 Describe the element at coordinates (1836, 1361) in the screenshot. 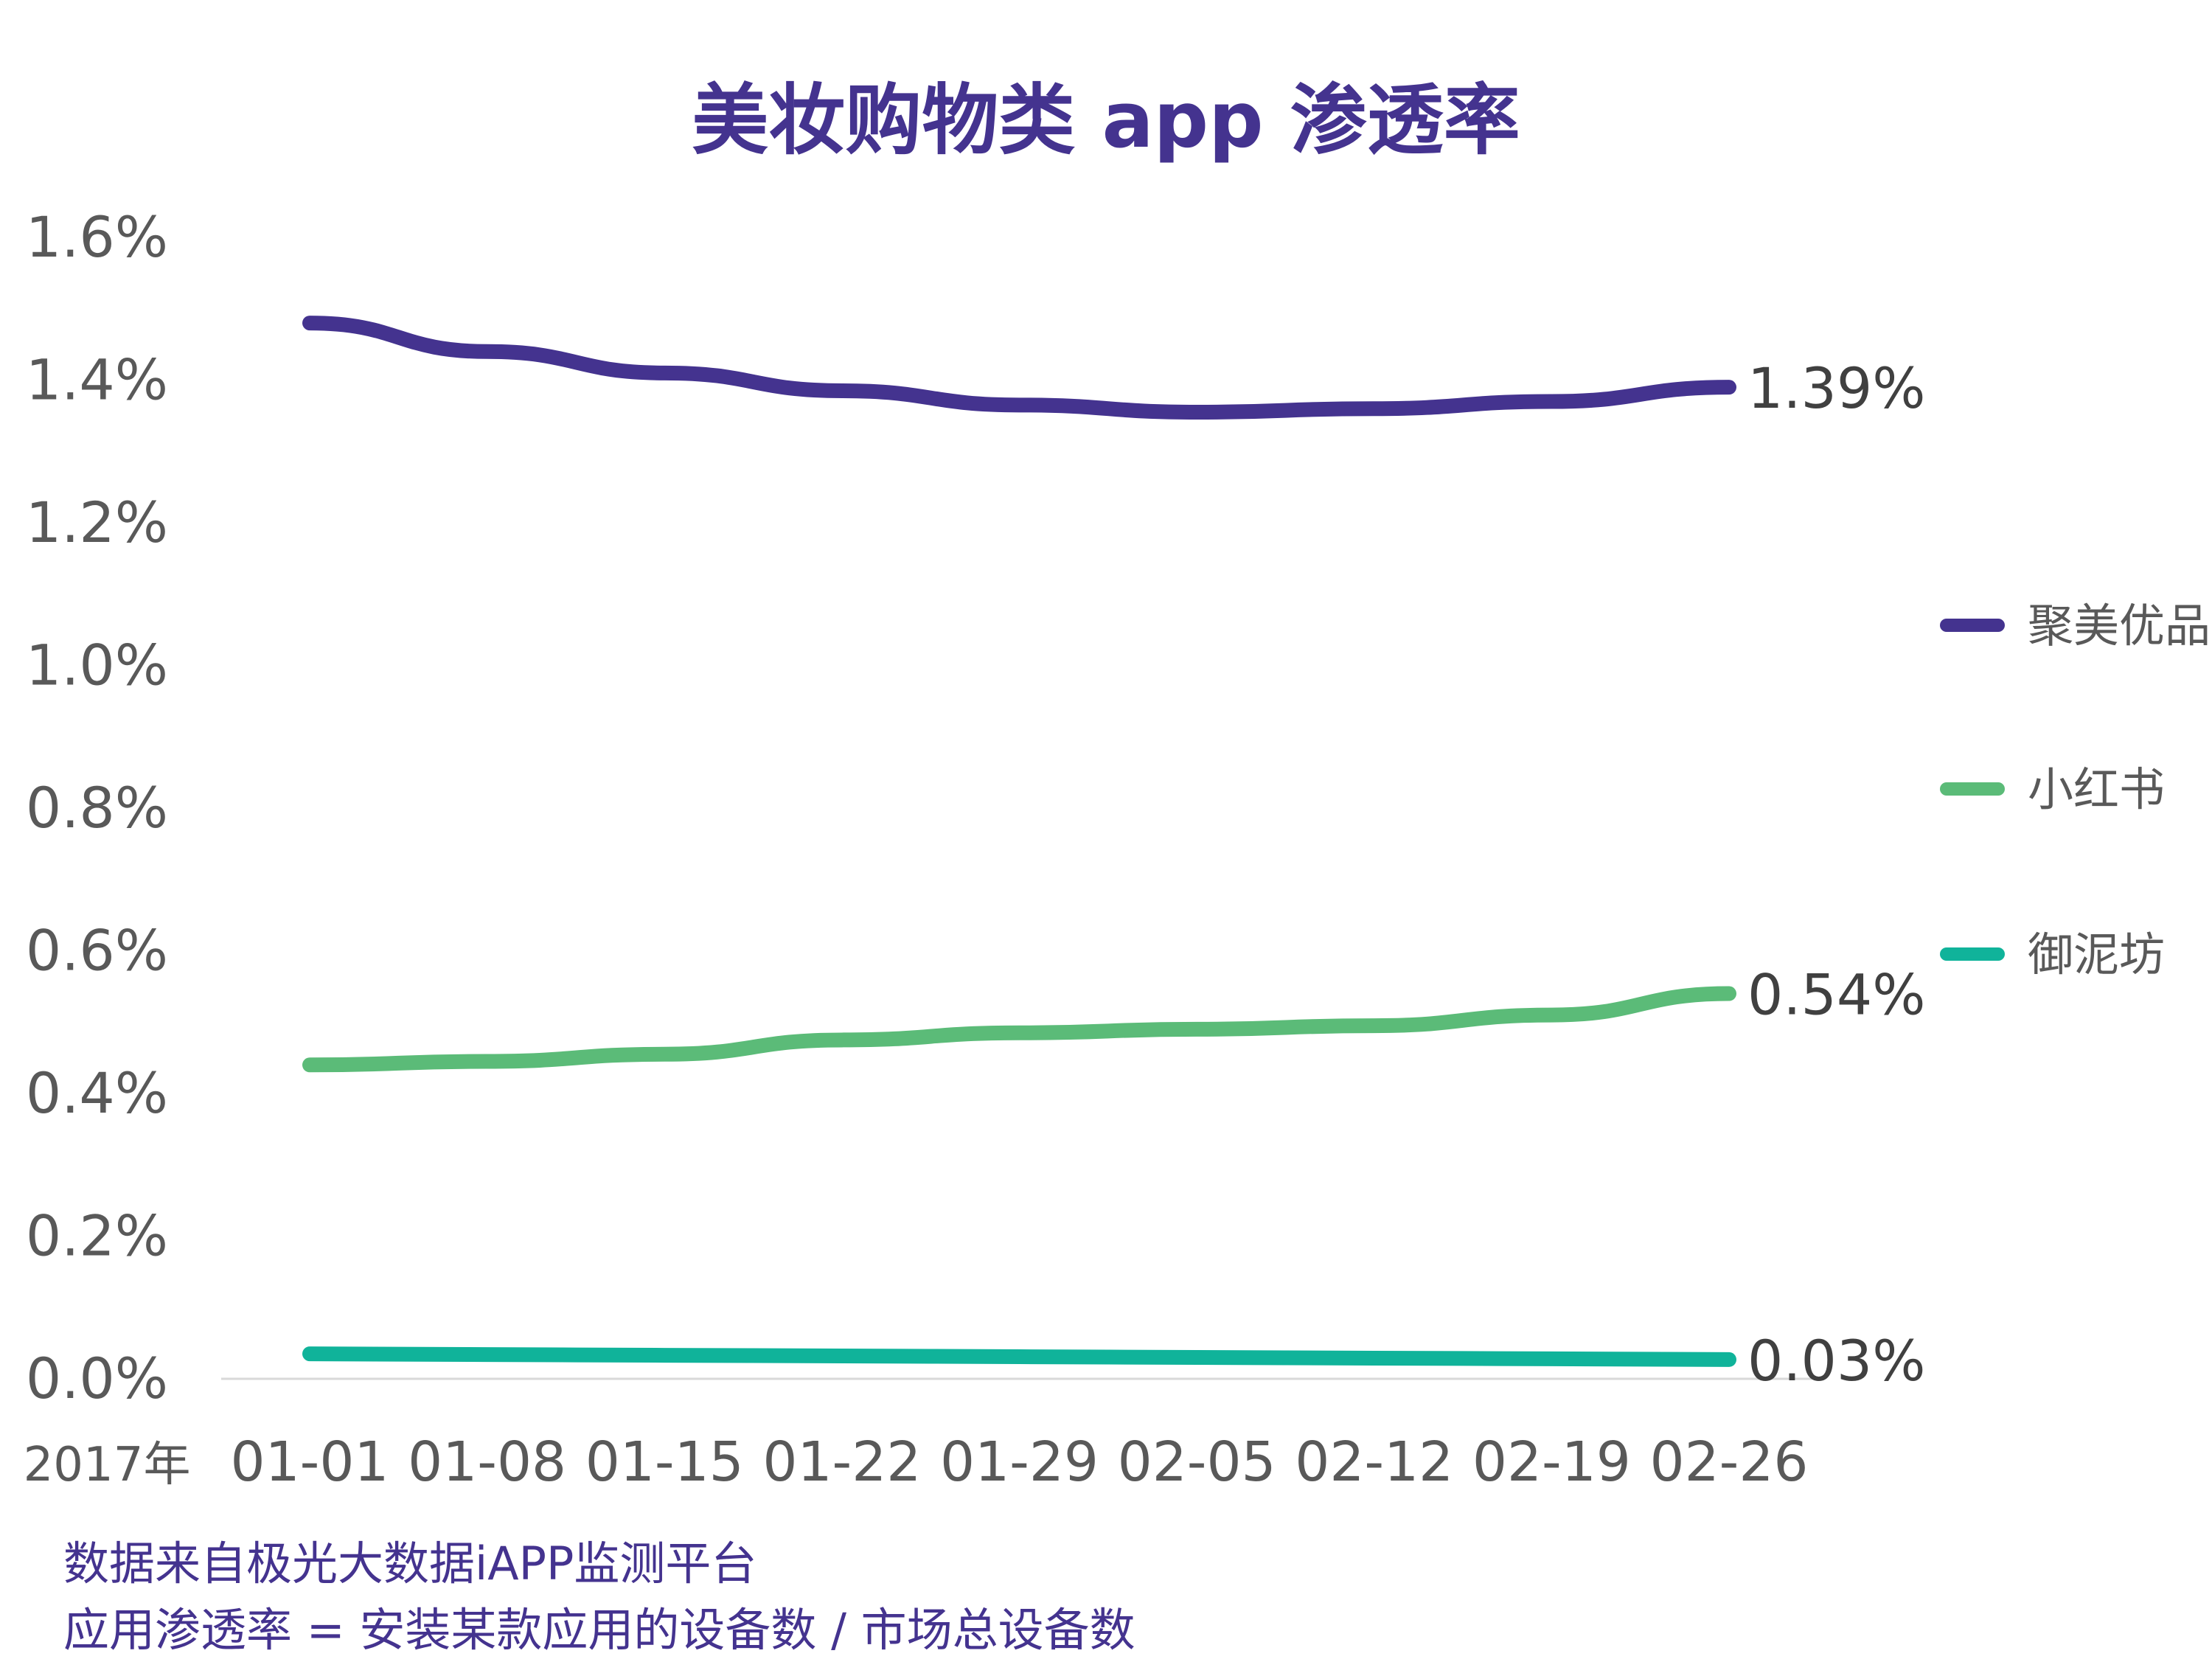

I see `data-label: 0.03%` at that location.